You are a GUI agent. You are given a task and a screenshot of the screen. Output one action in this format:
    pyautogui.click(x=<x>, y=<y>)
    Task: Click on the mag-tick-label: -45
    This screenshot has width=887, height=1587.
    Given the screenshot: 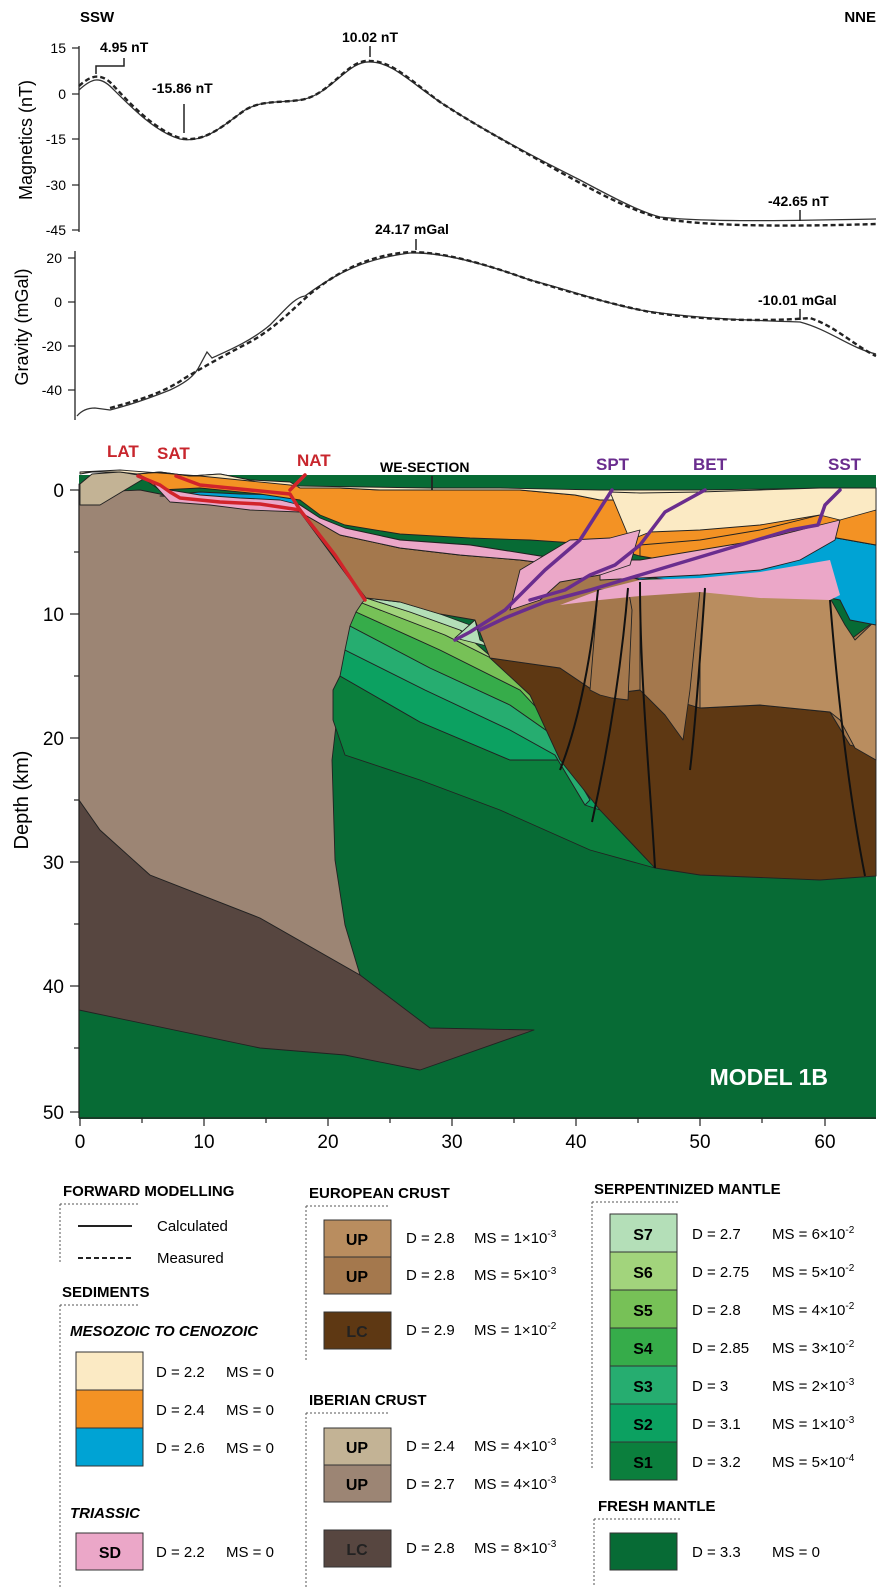 What is the action you would take?
    pyautogui.click(x=56, y=230)
    